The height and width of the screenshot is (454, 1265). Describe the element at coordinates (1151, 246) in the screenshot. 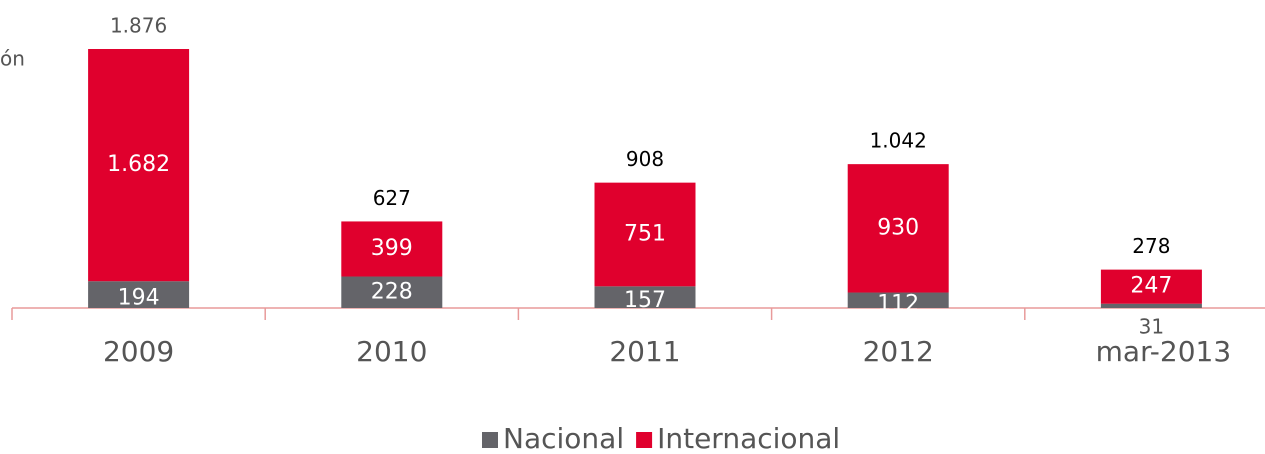

I see `total-label: 278` at that location.